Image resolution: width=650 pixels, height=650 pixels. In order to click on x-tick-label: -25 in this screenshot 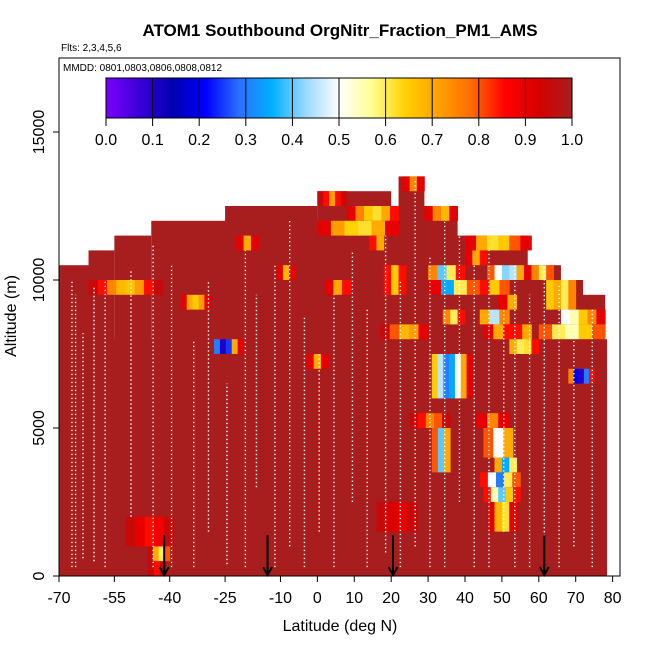, I will do `click(225, 598)`.